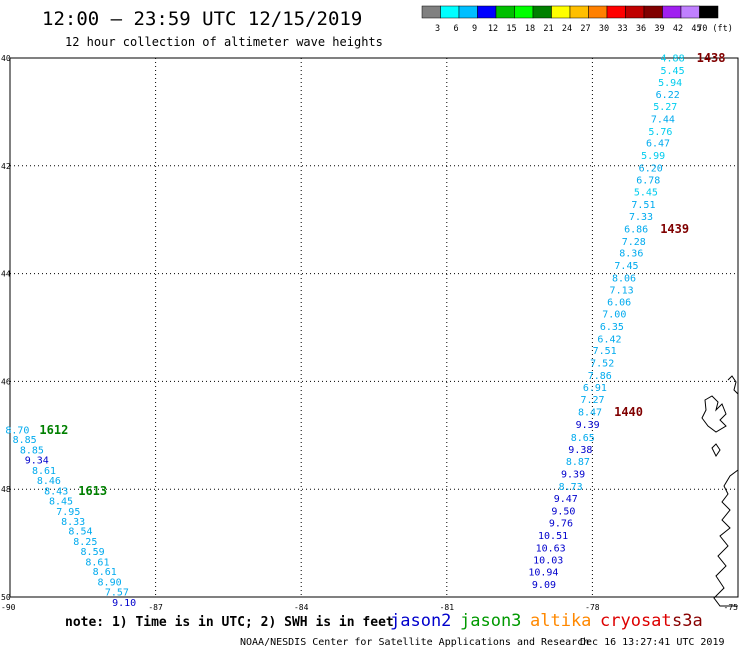  I want to click on wave-height-value: 7.28, so click(634, 242).